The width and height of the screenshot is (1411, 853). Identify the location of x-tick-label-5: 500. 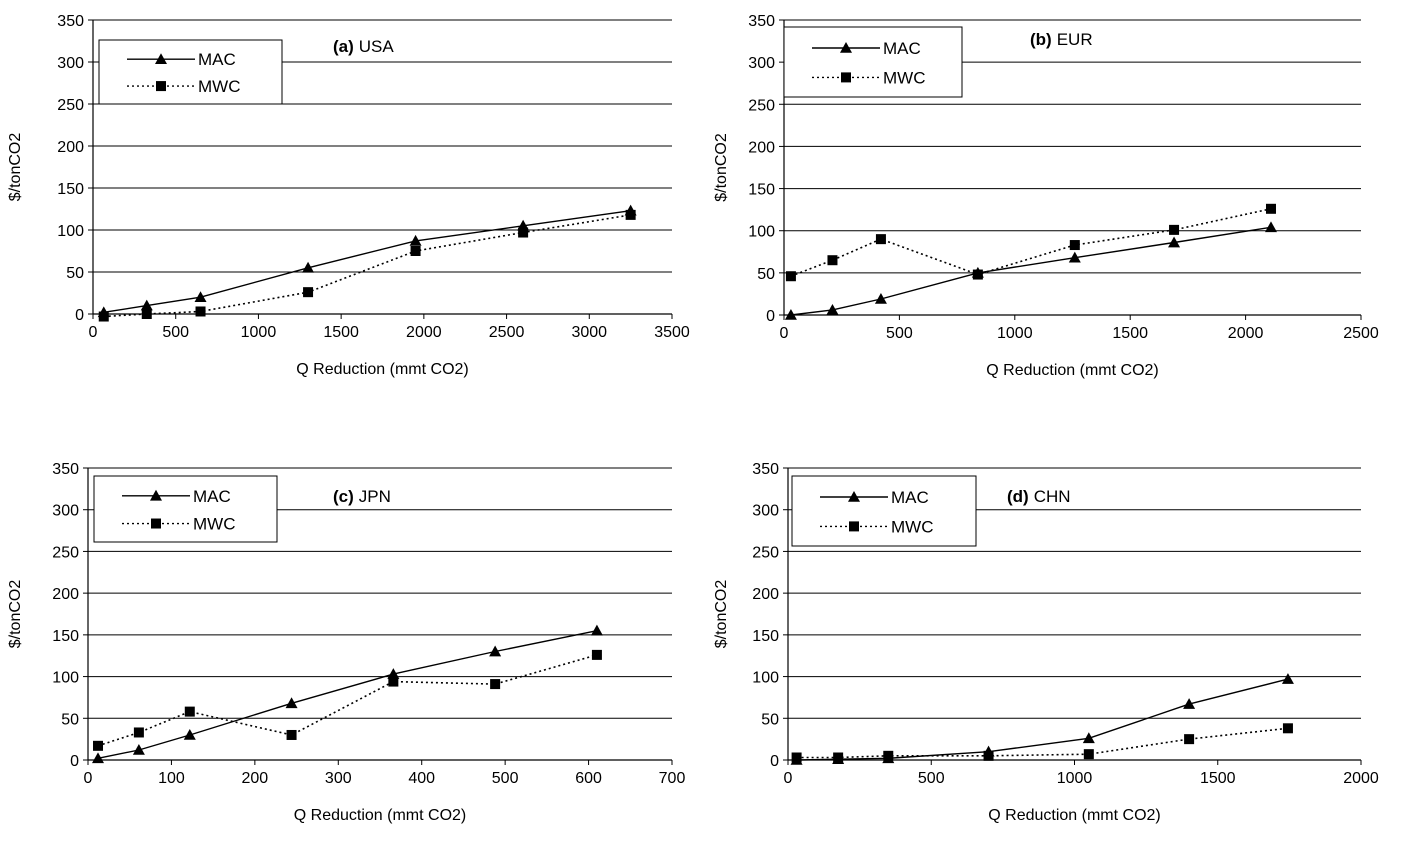
(505, 778).